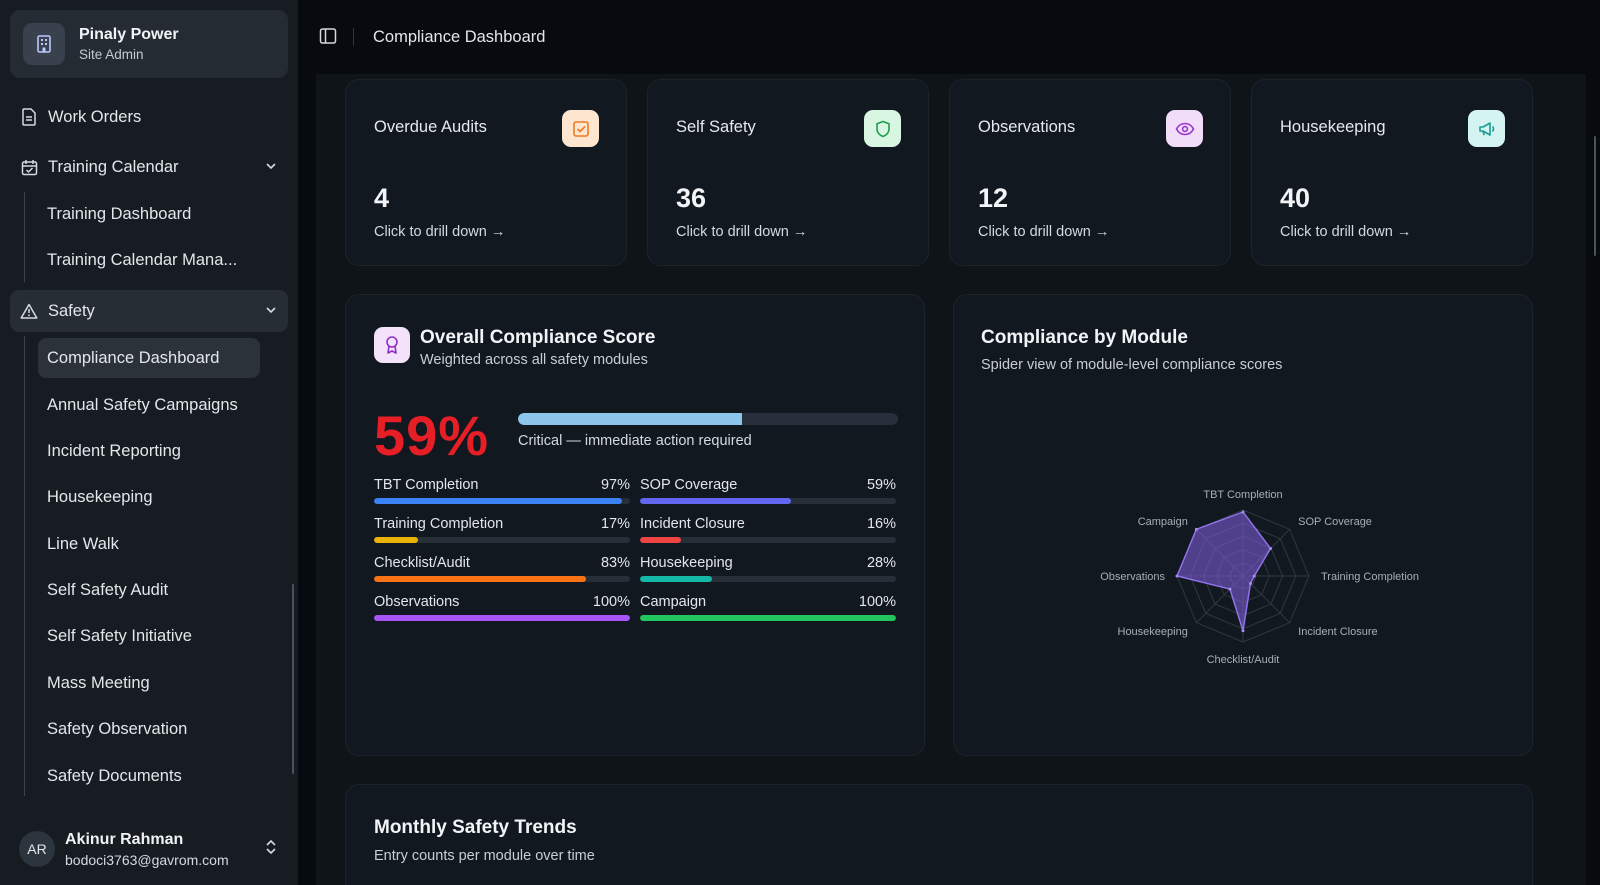 This screenshot has height=885, width=1600. Describe the element at coordinates (114, 775) in the screenshot. I see `nav-safety-documents: Safety Documents` at that location.